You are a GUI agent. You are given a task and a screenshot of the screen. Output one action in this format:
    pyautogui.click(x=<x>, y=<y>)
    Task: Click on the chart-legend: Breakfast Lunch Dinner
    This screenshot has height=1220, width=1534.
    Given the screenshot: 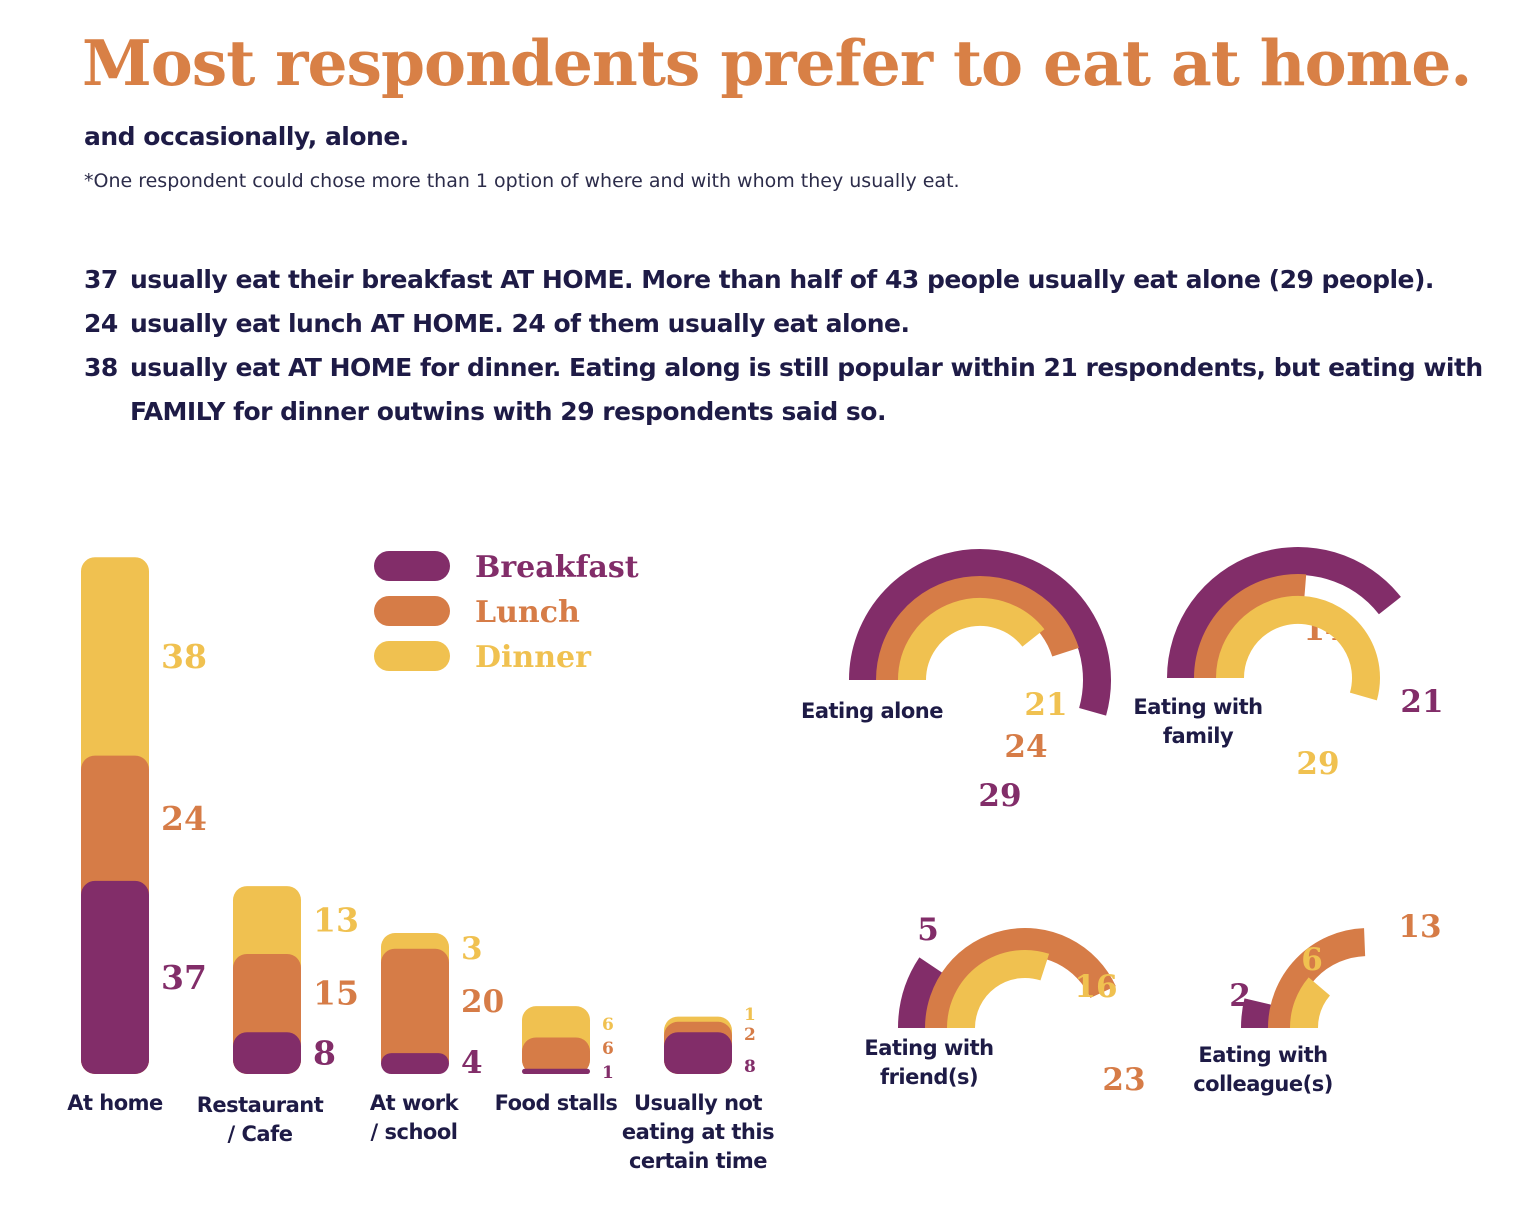 What is the action you would take?
    pyautogui.click(x=506, y=612)
    